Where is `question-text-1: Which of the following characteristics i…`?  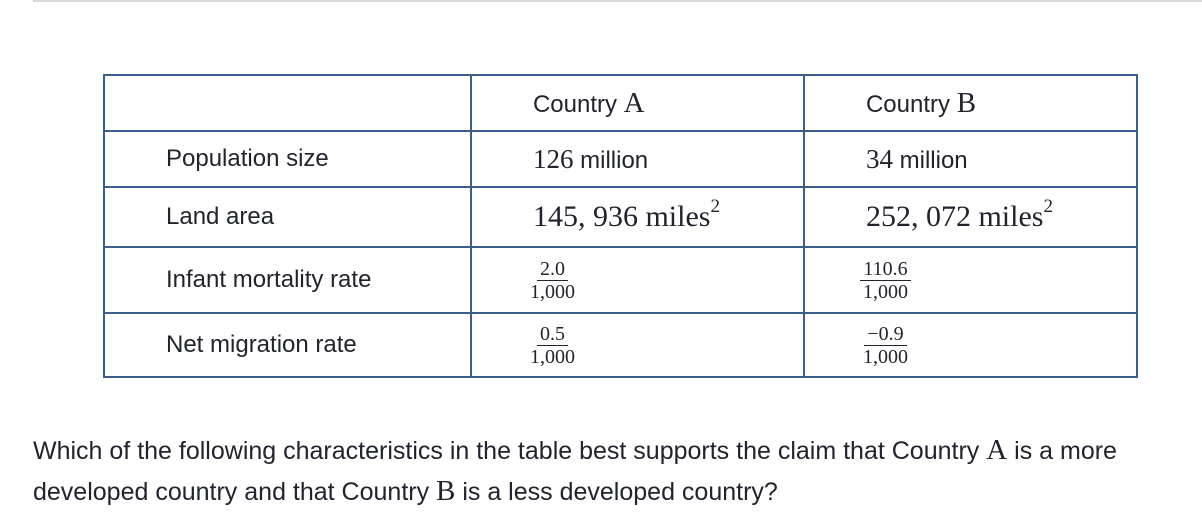
question-text-1: Which of the following characteristics i… is located at coordinates (510, 451).